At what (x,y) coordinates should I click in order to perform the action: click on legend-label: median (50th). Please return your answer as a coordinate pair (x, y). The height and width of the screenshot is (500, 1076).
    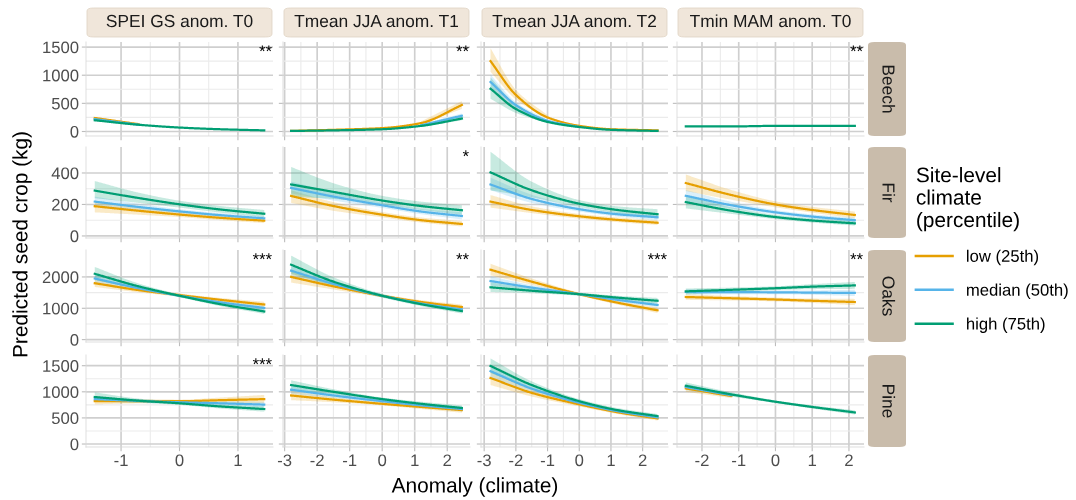
    Looking at the image, I should click on (1017, 291).